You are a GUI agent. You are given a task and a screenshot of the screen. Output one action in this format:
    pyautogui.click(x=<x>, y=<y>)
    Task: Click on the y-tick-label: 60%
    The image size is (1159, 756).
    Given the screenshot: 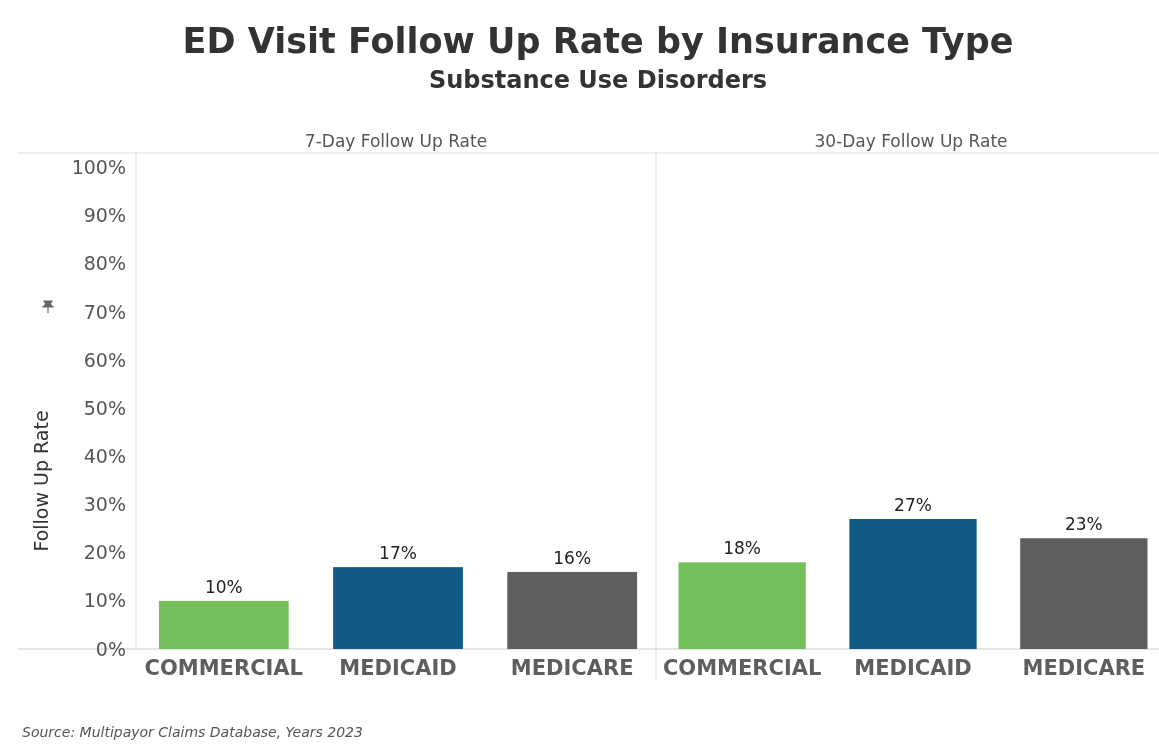 What is the action you would take?
    pyautogui.click(x=104, y=359)
    